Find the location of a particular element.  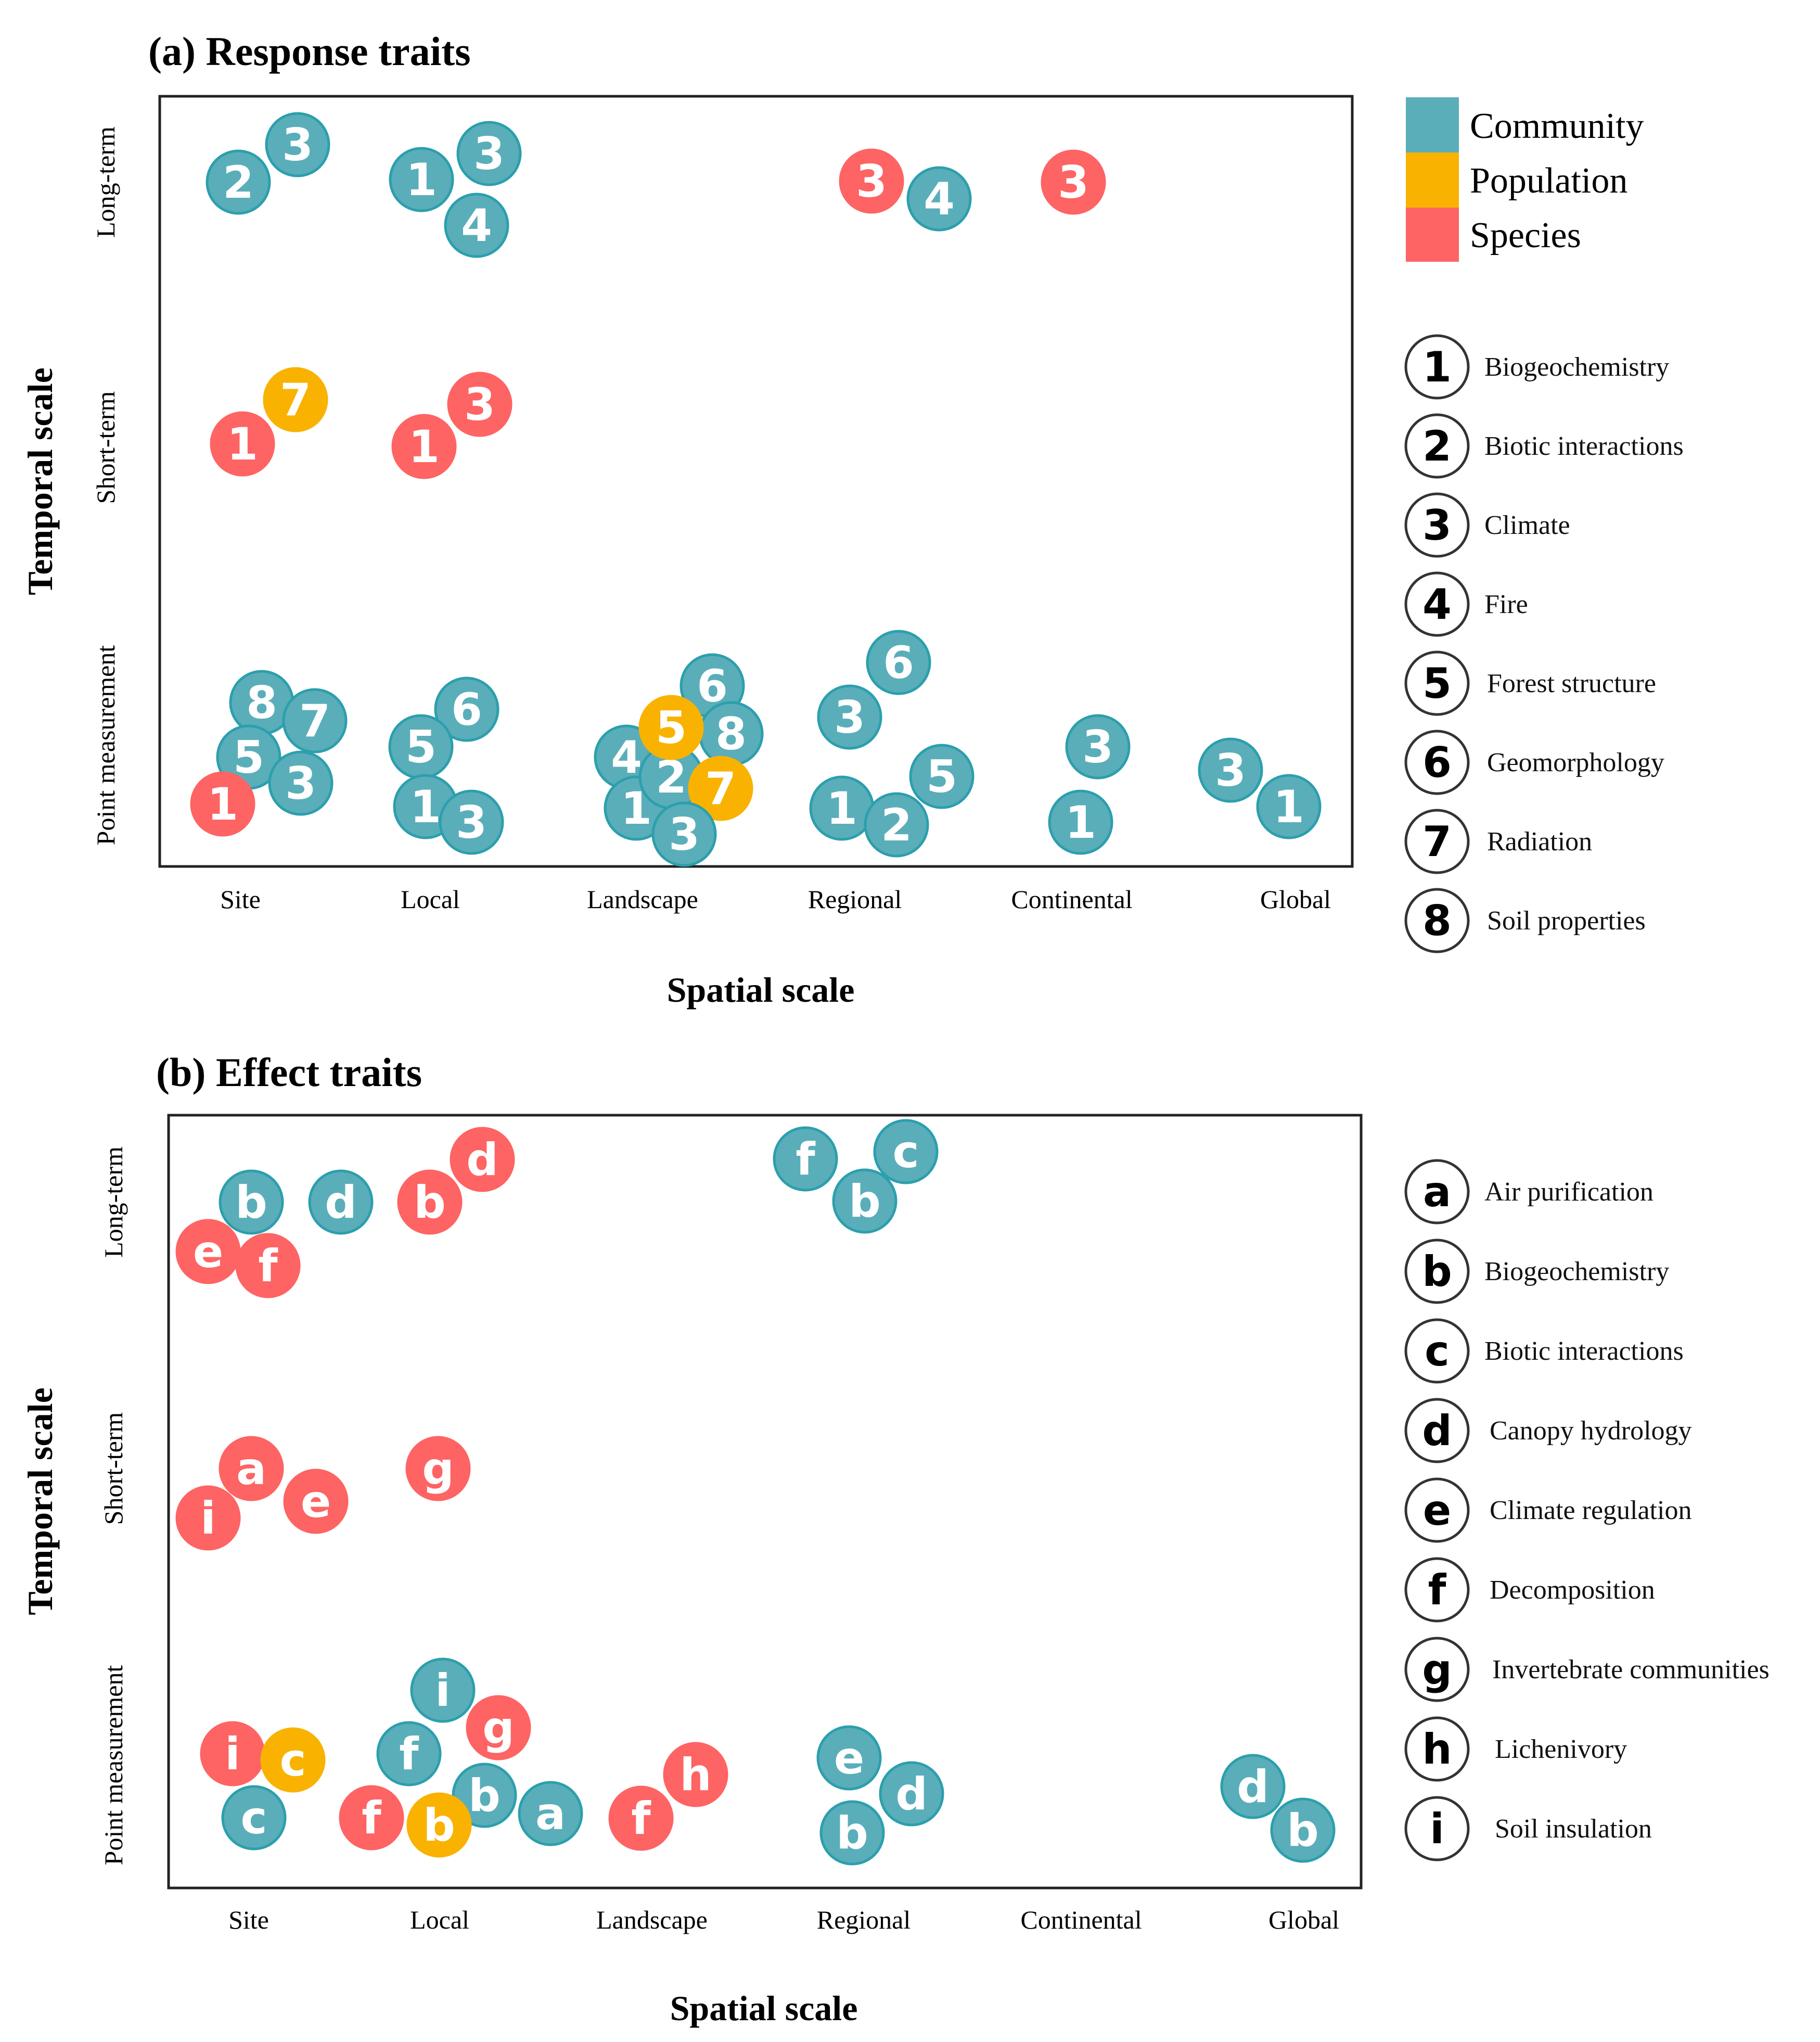

point-label: d is located at coordinates (1253, 1787).